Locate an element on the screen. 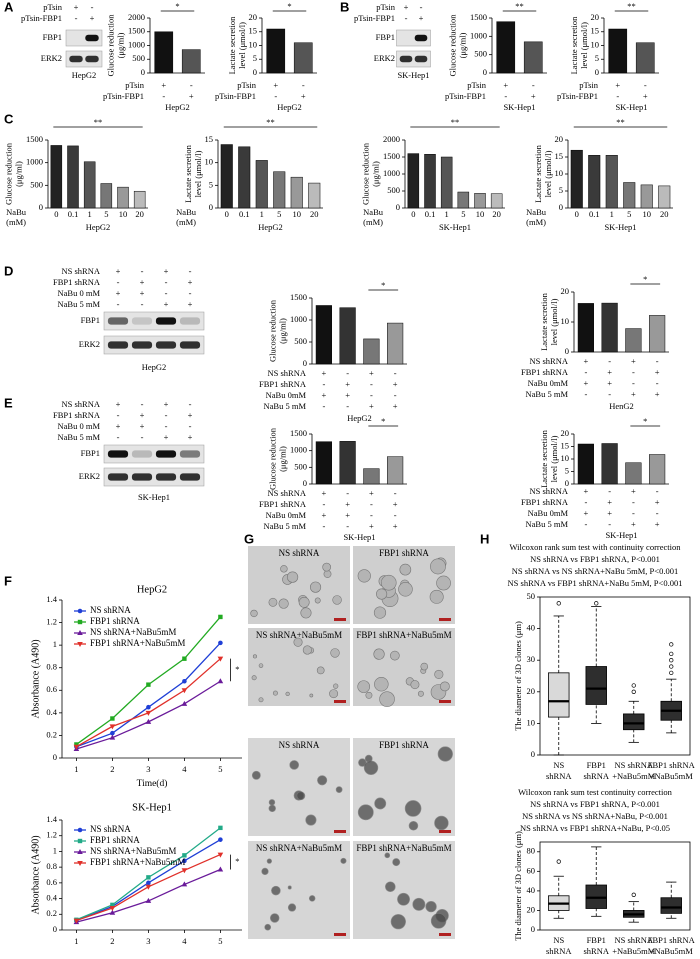 This screenshot has width=700, height=959. x-tick-label: FBP1 is located at coordinates (596, 765).